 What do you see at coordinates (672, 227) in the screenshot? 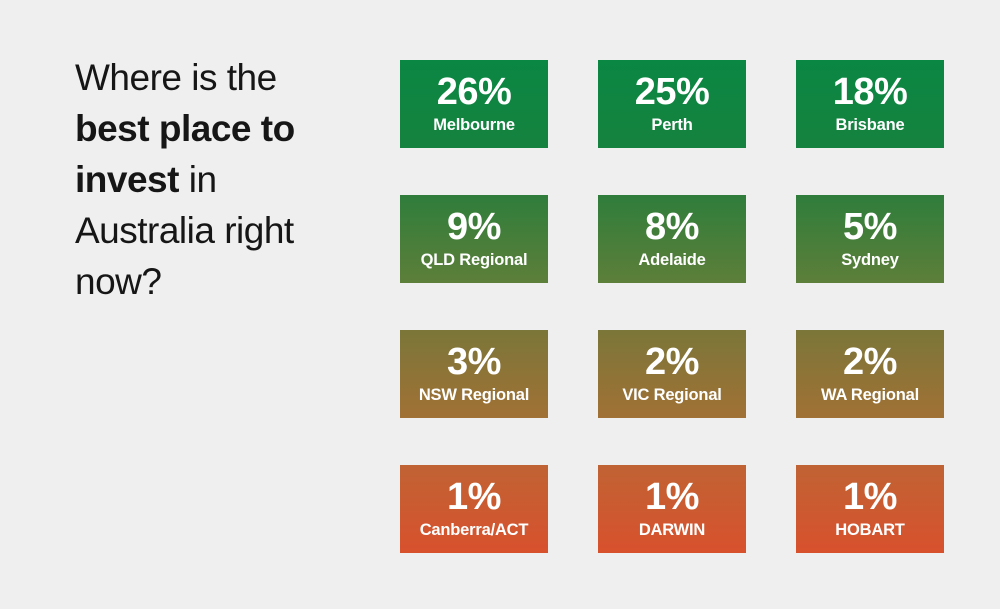
I see `tile-value: 8%` at bounding box center [672, 227].